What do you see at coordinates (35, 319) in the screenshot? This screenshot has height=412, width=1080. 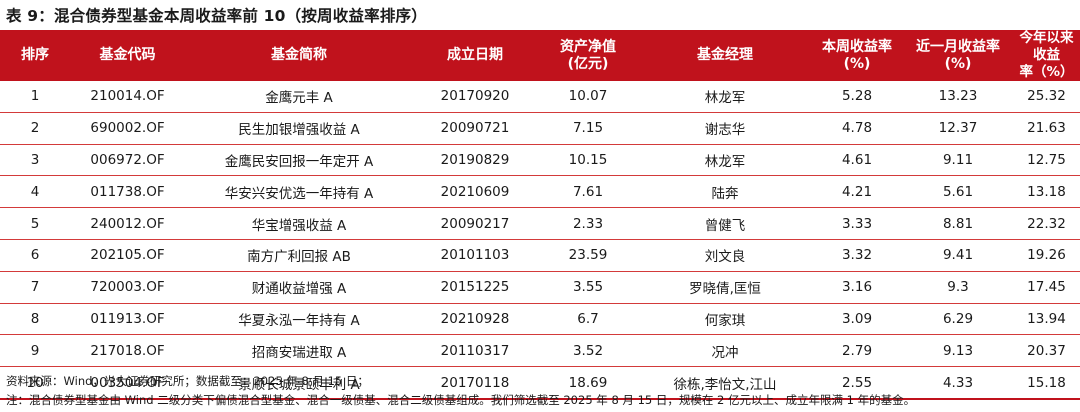 I see `rank-cell: 8` at bounding box center [35, 319].